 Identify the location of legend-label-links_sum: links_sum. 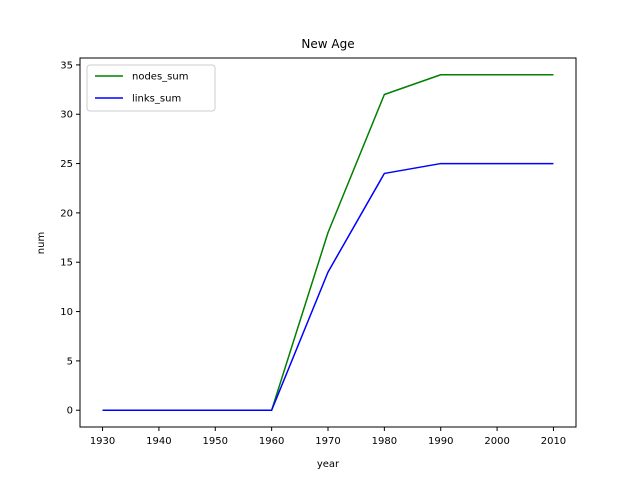
(156, 99).